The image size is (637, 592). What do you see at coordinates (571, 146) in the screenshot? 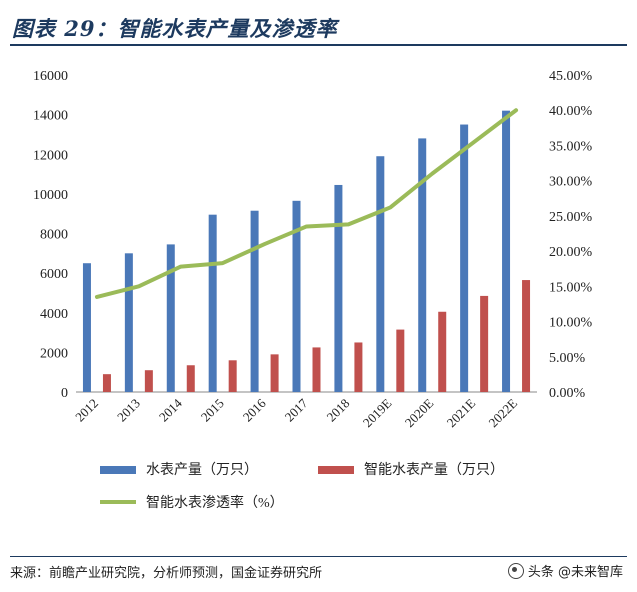
I see `y-right-tick-label: 35.00%` at bounding box center [571, 146].